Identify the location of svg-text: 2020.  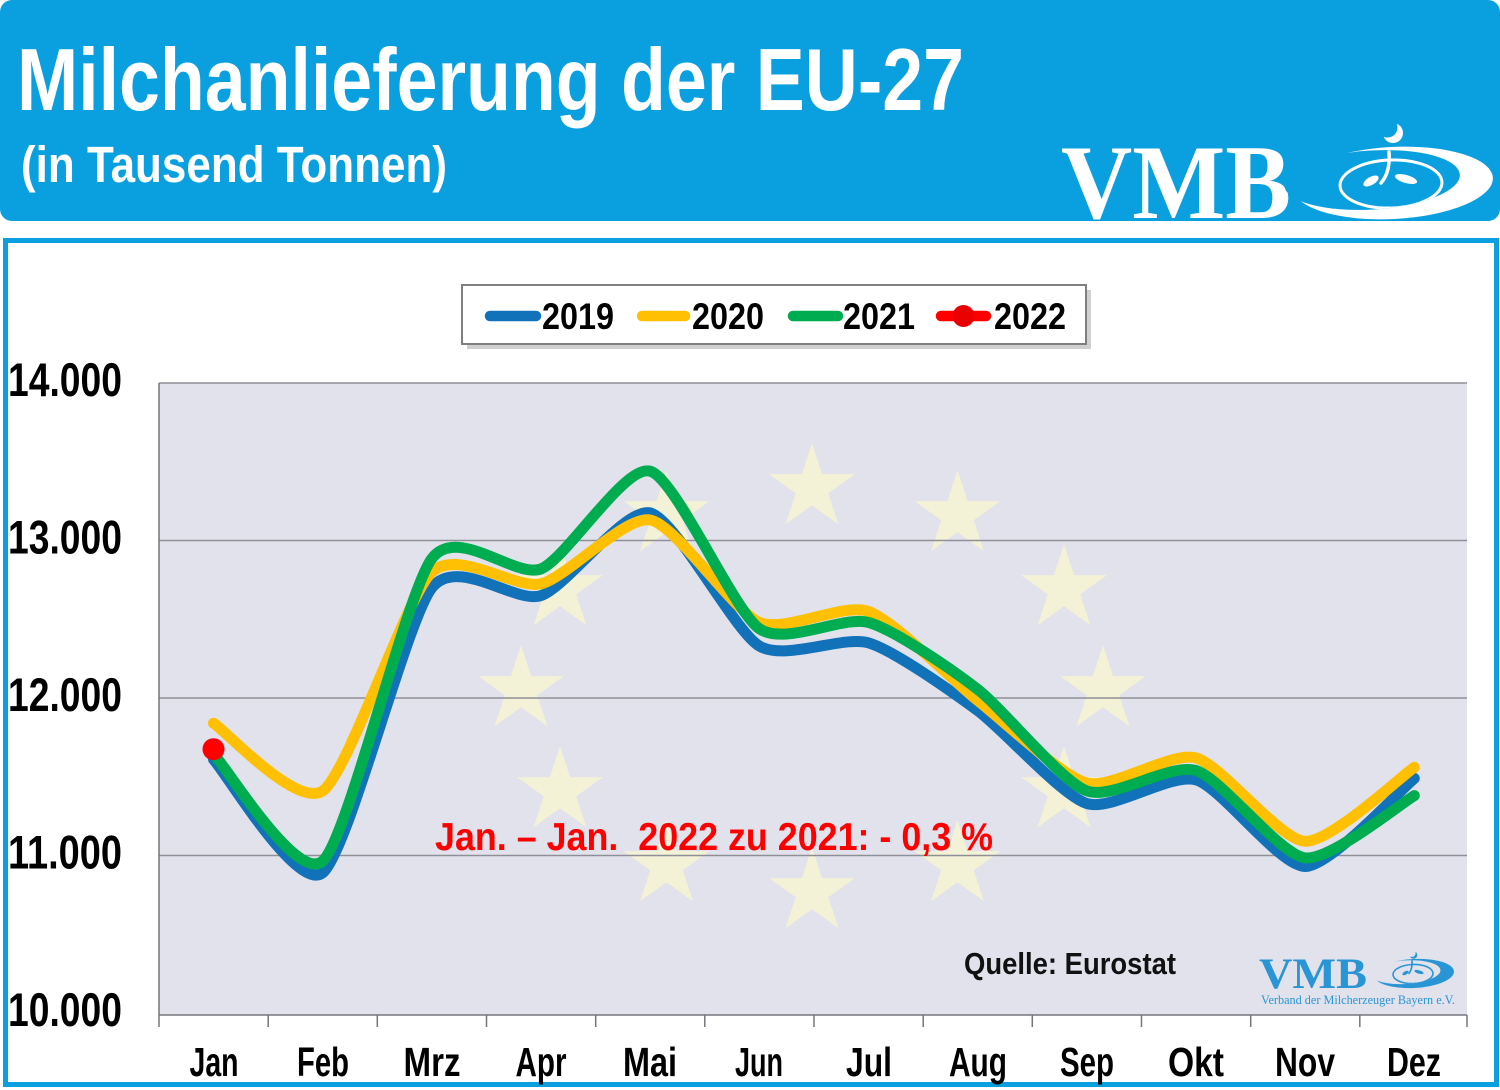
(728, 316).